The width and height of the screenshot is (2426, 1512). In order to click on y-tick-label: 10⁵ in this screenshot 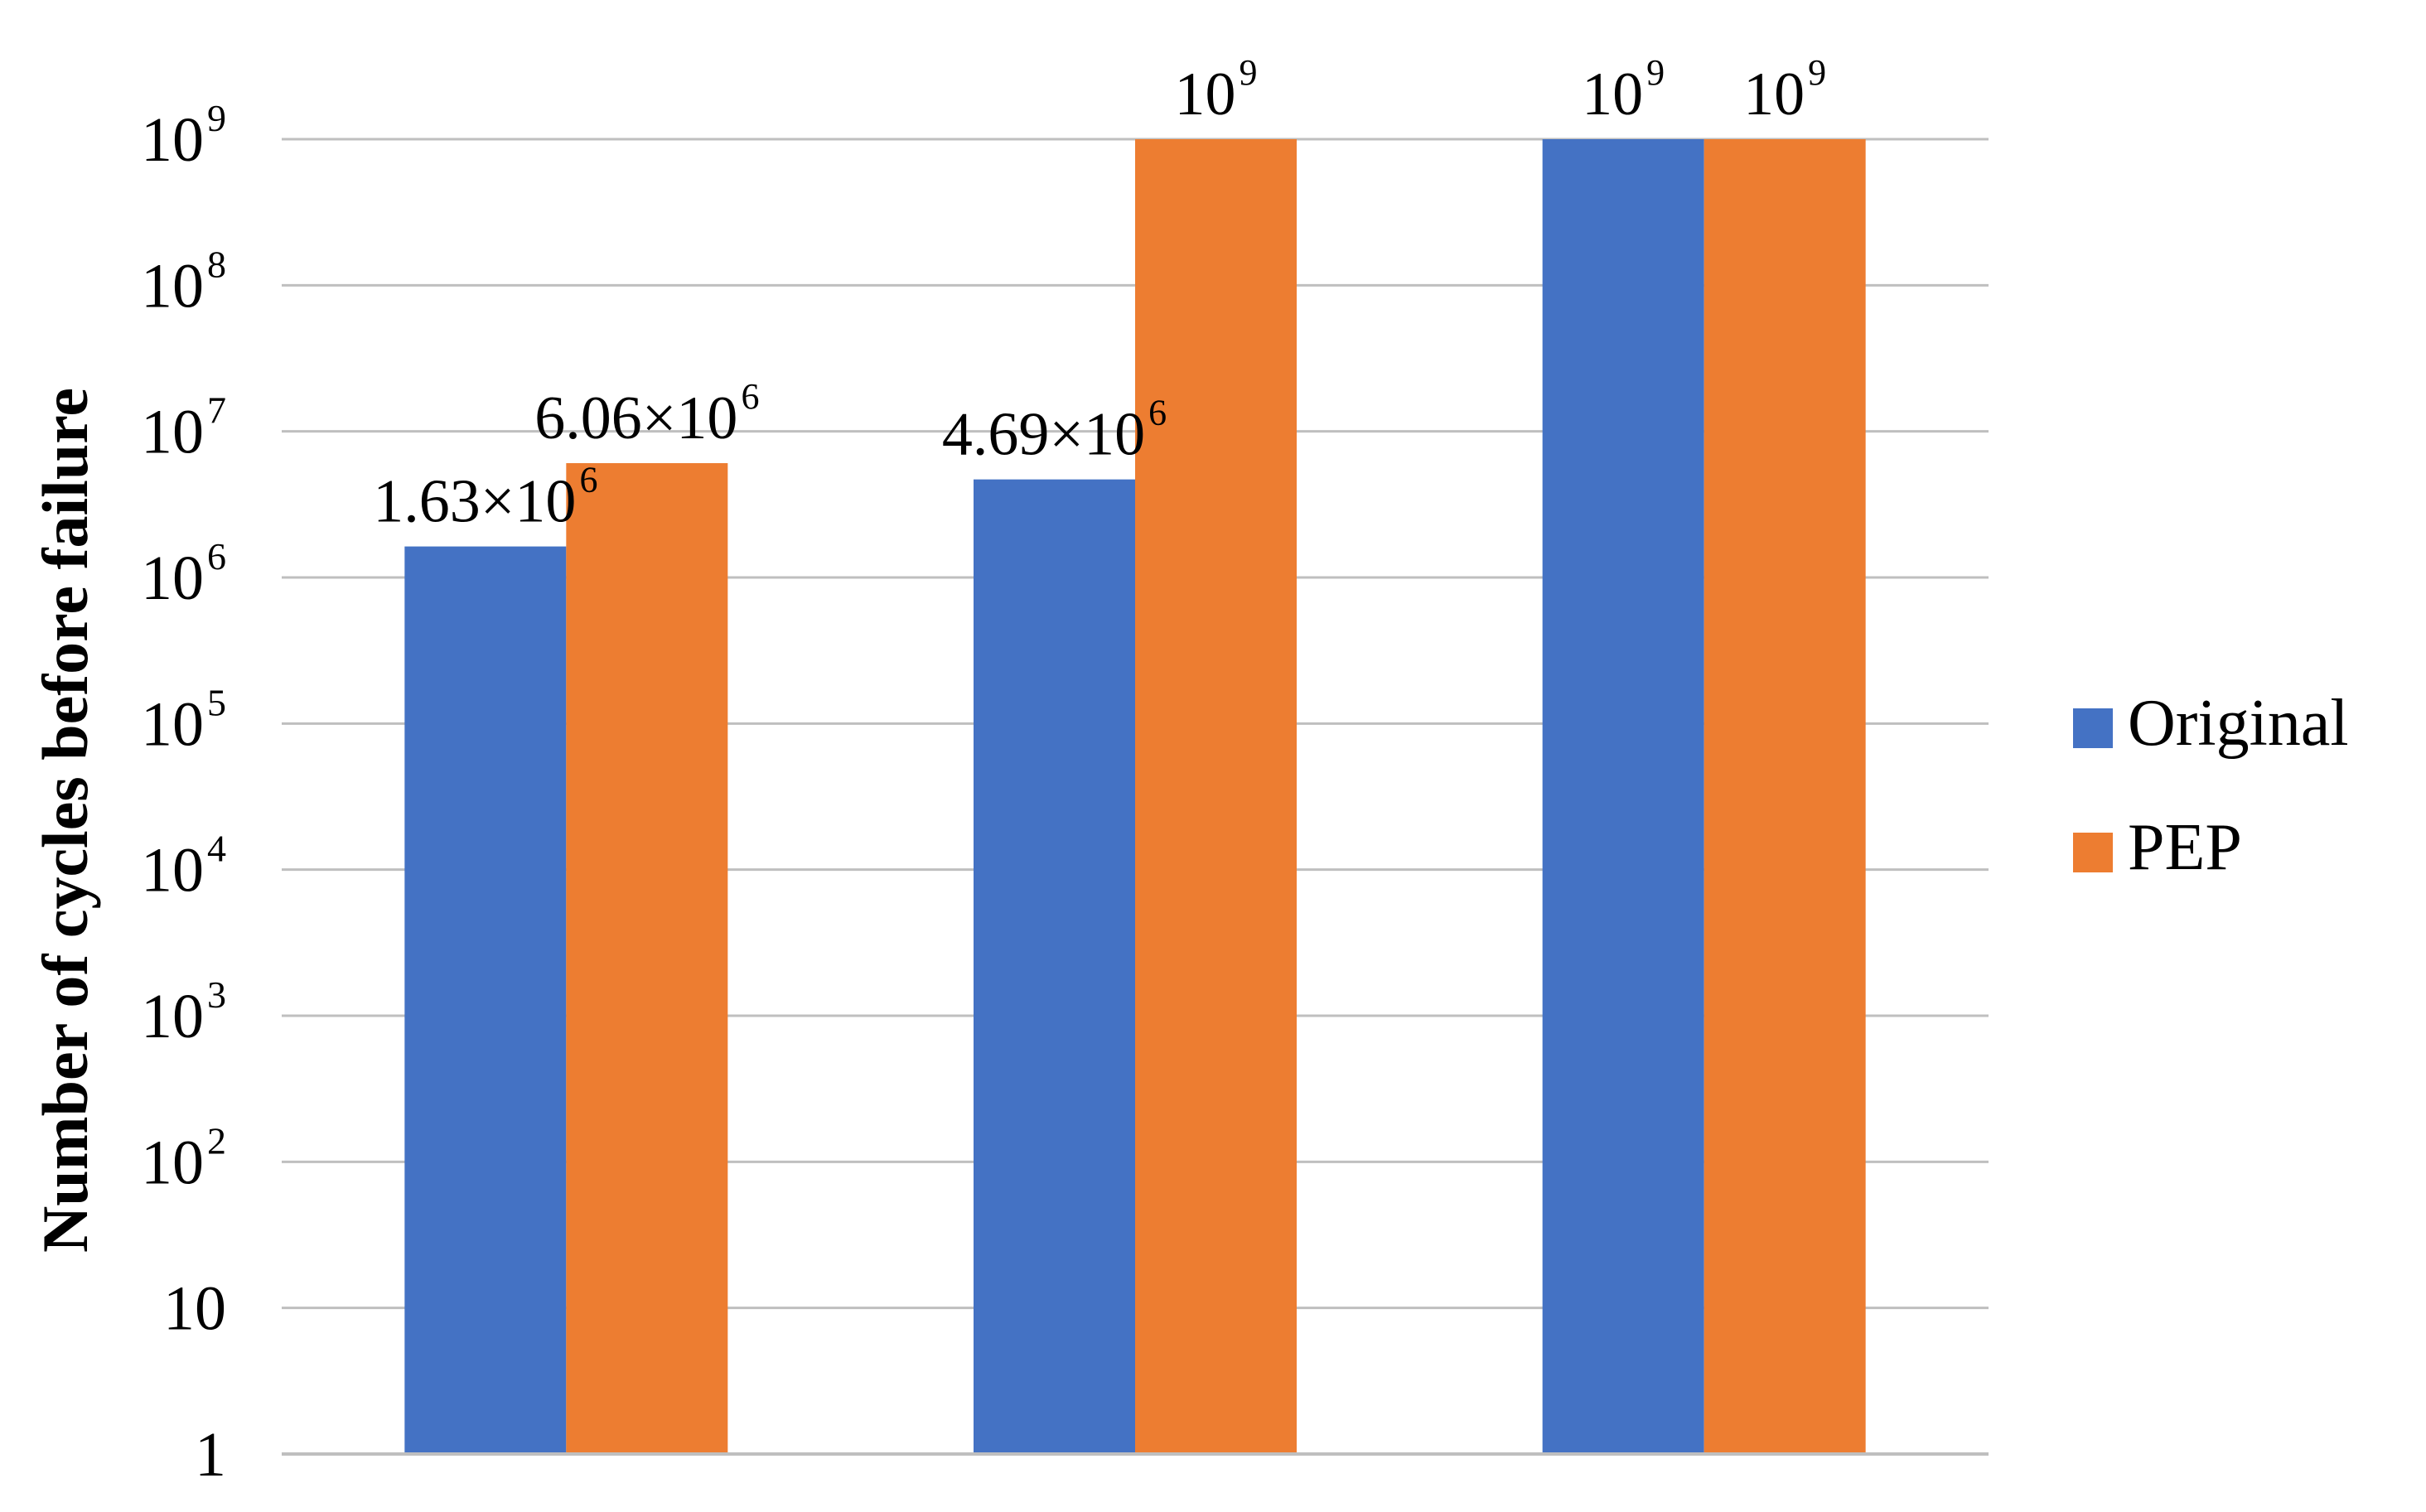, I will do `click(183, 720)`.